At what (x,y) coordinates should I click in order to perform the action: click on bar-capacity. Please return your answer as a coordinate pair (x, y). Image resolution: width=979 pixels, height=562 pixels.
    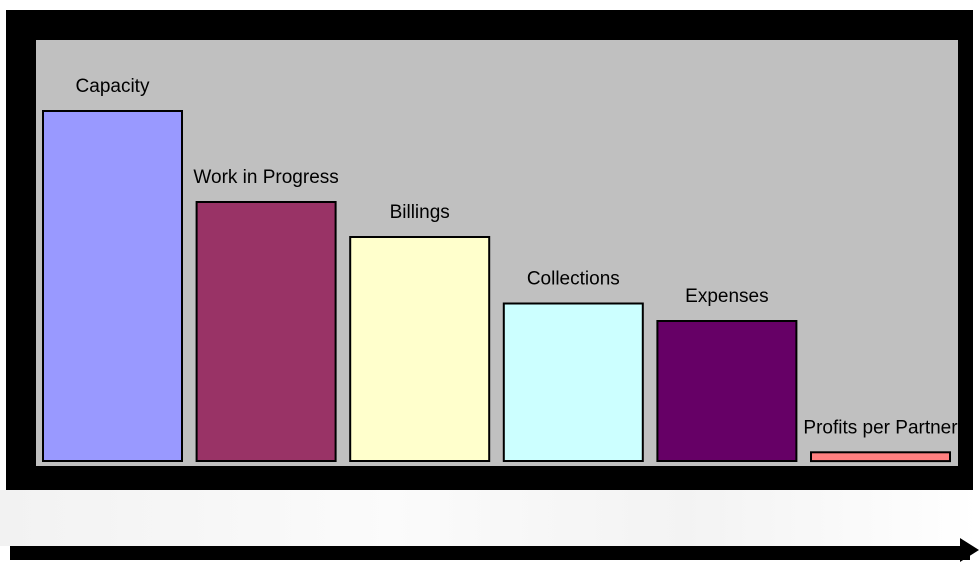
    Looking at the image, I should click on (112, 286).